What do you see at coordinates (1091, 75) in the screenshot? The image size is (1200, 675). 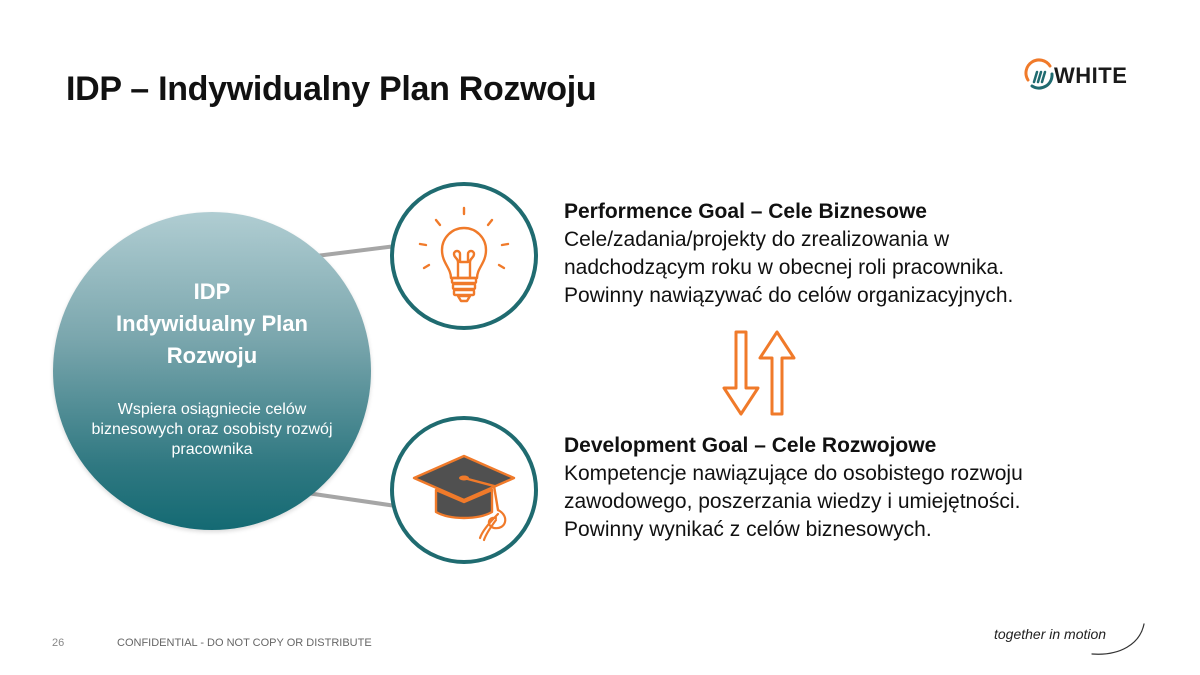 I see `logo-text: WHITE` at bounding box center [1091, 75].